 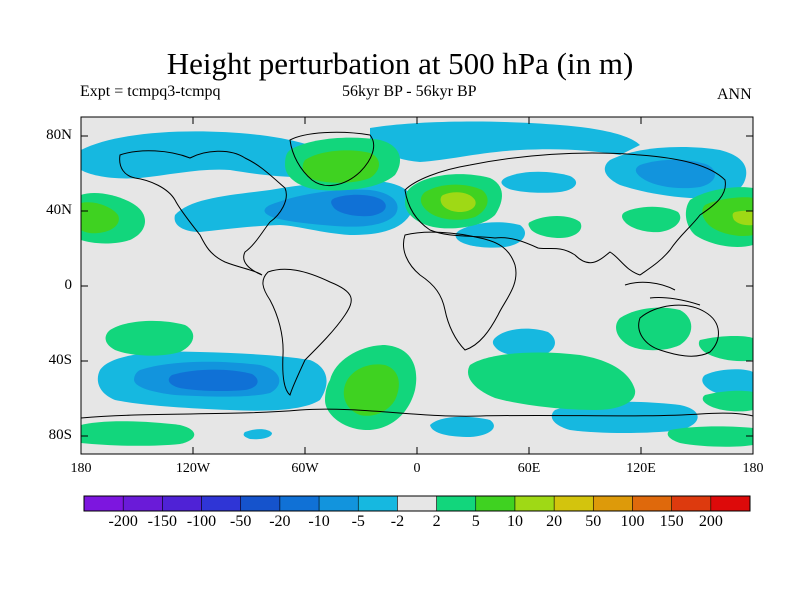 What do you see at coordinates (641, 468) in the screenshot?
I see `lon-tick-label: 120E` at bounding box center [641, 468].